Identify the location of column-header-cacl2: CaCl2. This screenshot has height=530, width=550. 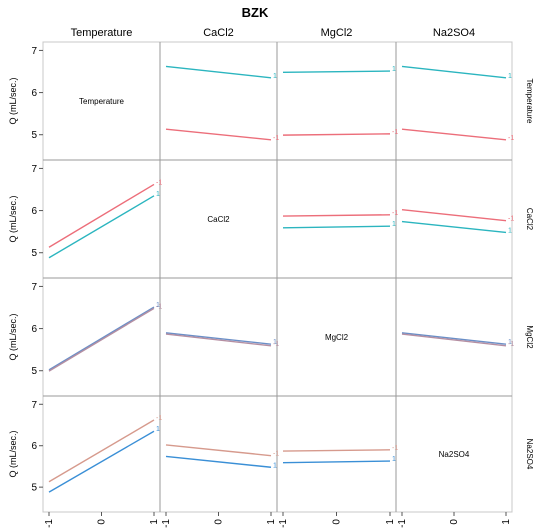
(218, 33).